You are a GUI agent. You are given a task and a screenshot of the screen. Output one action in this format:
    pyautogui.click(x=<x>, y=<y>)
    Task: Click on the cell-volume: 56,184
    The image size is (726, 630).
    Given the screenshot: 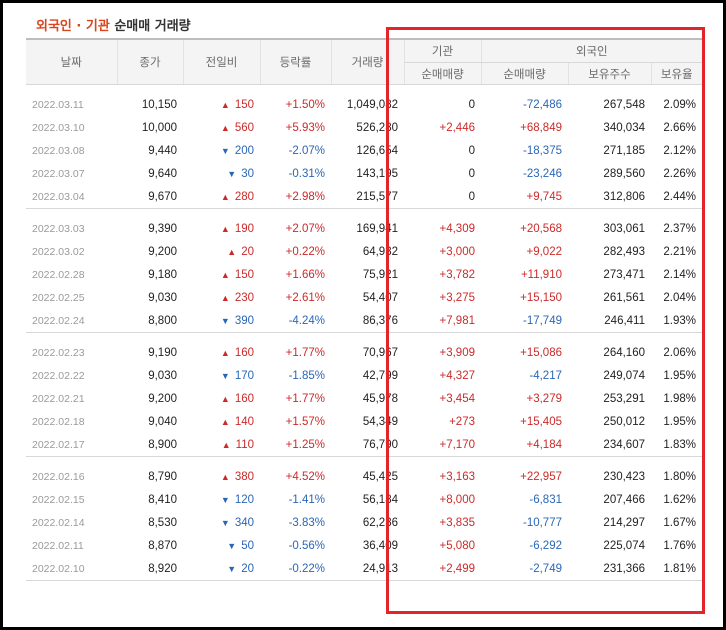 What is the action you would take?
    pyautogui.click(x=380, y=499)
    